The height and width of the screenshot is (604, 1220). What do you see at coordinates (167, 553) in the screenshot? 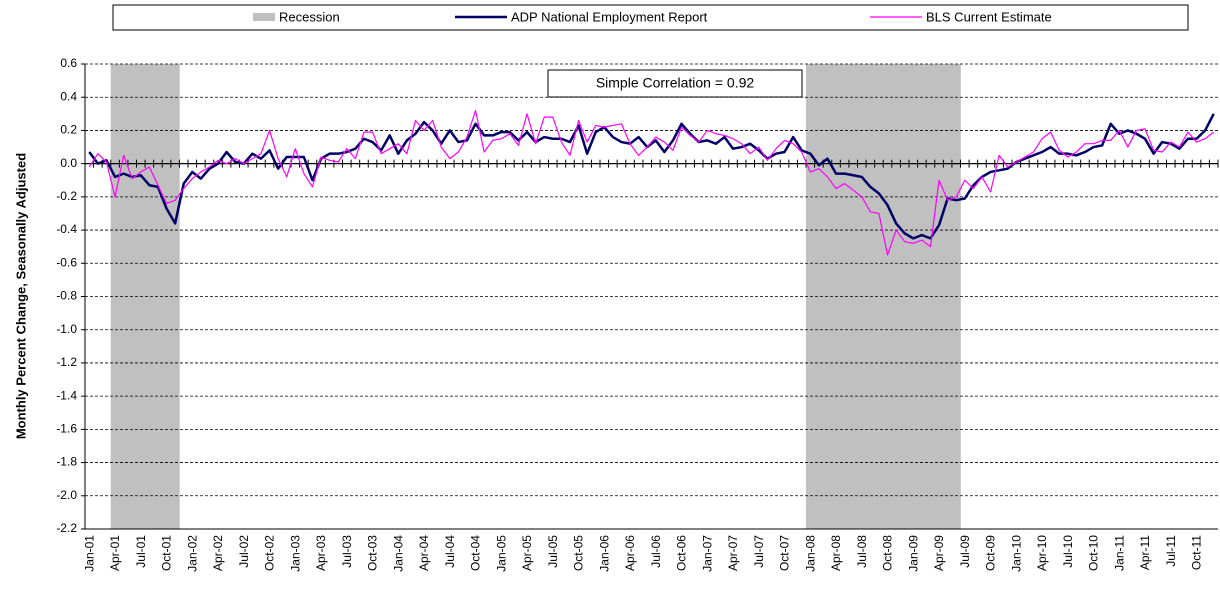
I see `x-tick-label: Oct-01` at bounding box center [167, 553].